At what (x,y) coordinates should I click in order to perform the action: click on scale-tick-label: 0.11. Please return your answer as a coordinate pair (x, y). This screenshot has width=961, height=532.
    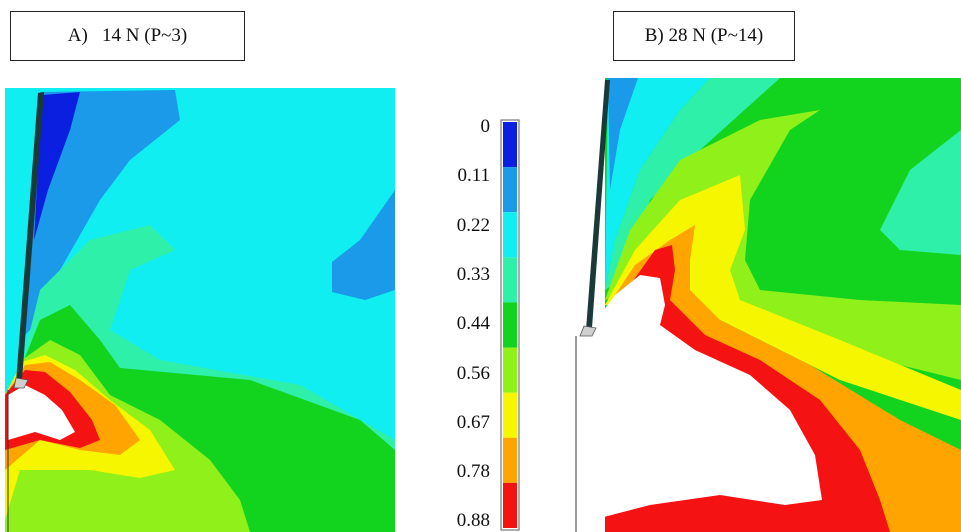
    Looking at the image, I should click on (473, 176).